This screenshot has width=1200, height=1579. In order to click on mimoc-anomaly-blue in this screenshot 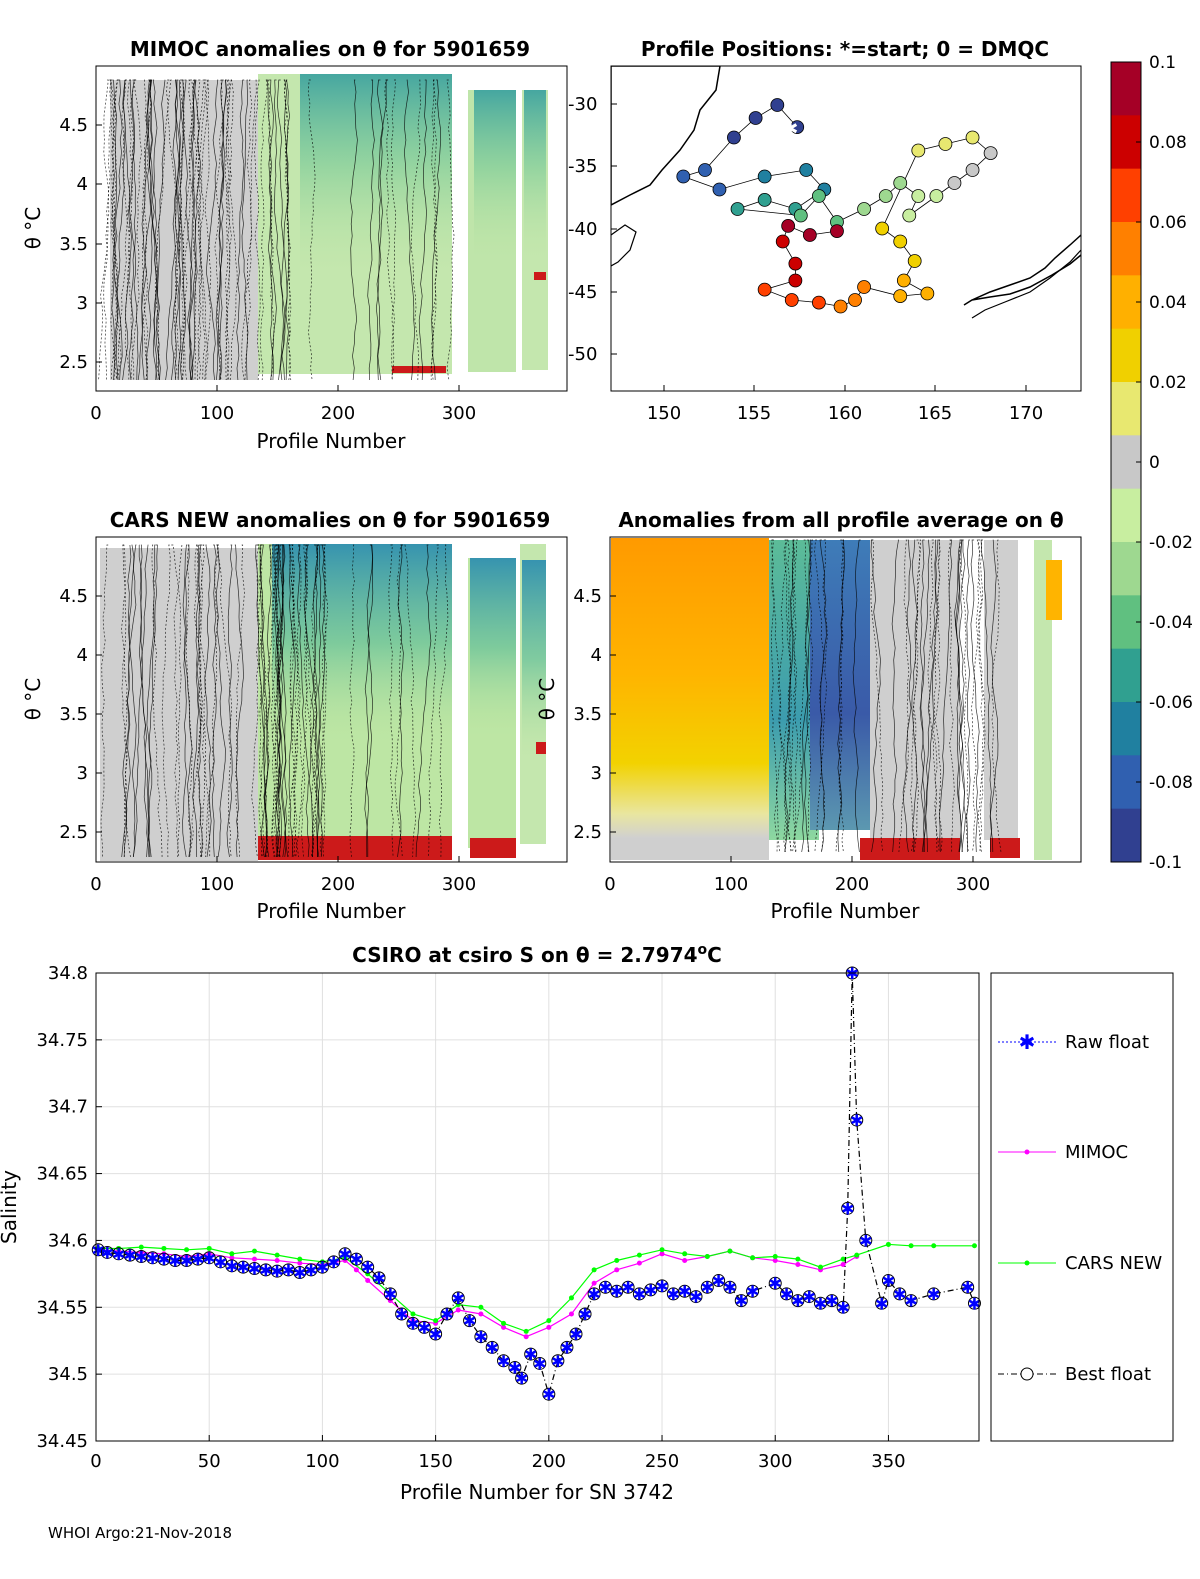, I will do `click(376, 174)`.